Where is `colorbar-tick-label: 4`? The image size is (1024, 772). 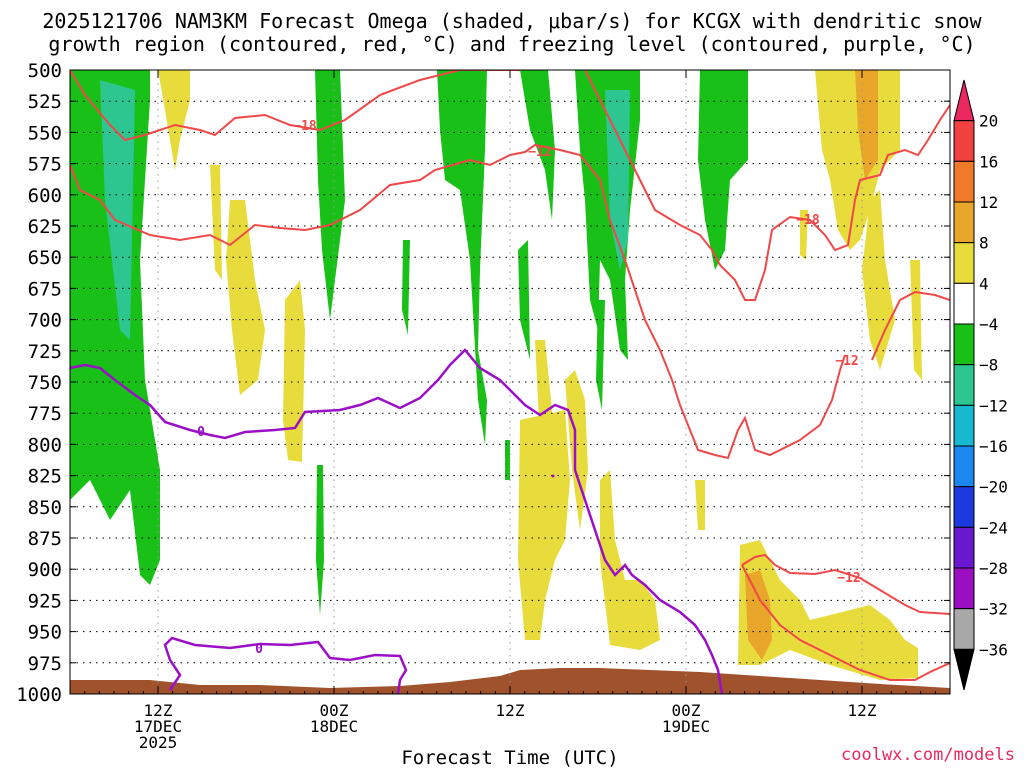
colorbar-tick-label: 4 is located at coordinates (984, 283).